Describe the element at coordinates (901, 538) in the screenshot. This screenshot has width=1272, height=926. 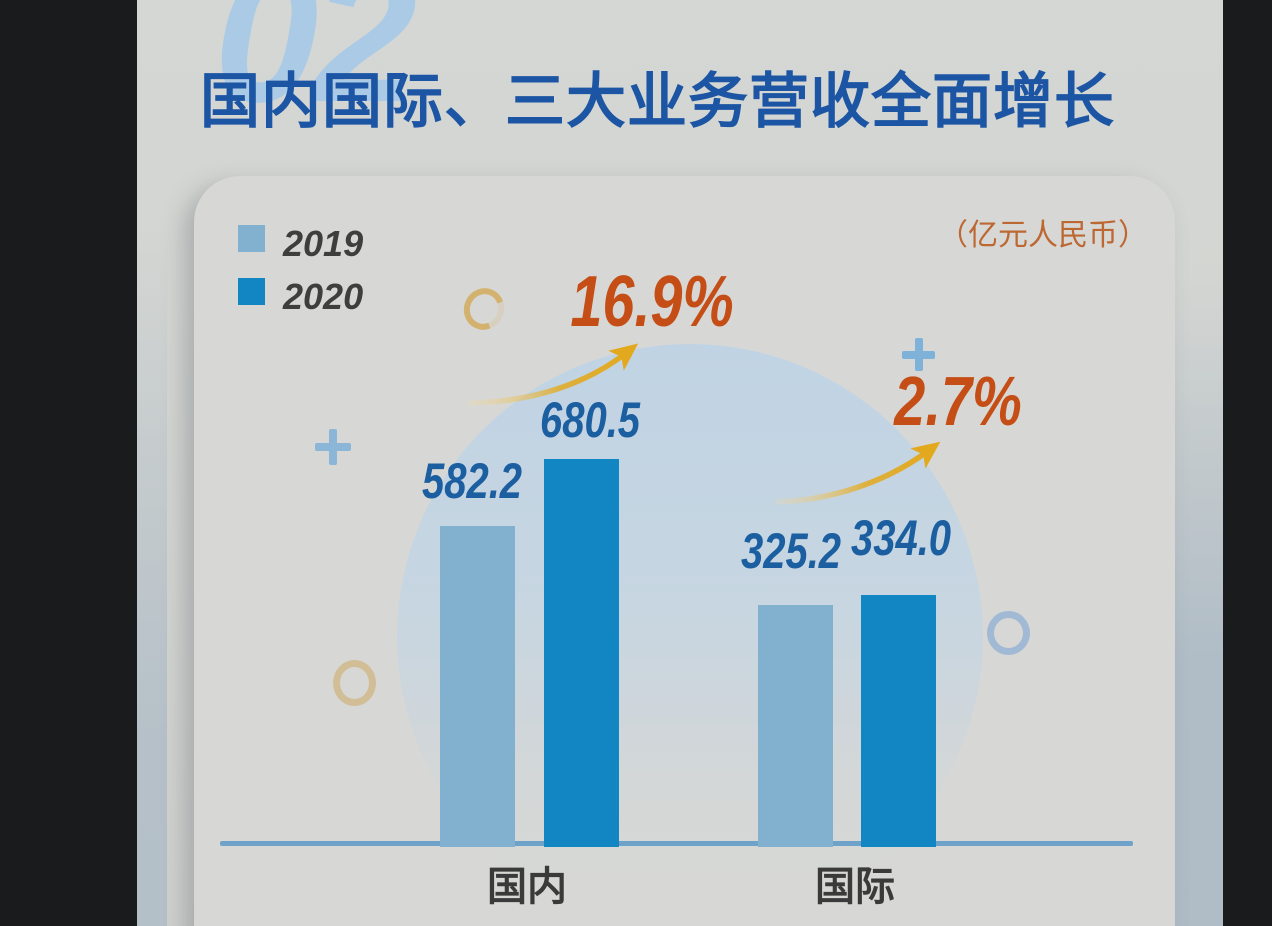
I see `bar-value-label: 334.0` at that location.